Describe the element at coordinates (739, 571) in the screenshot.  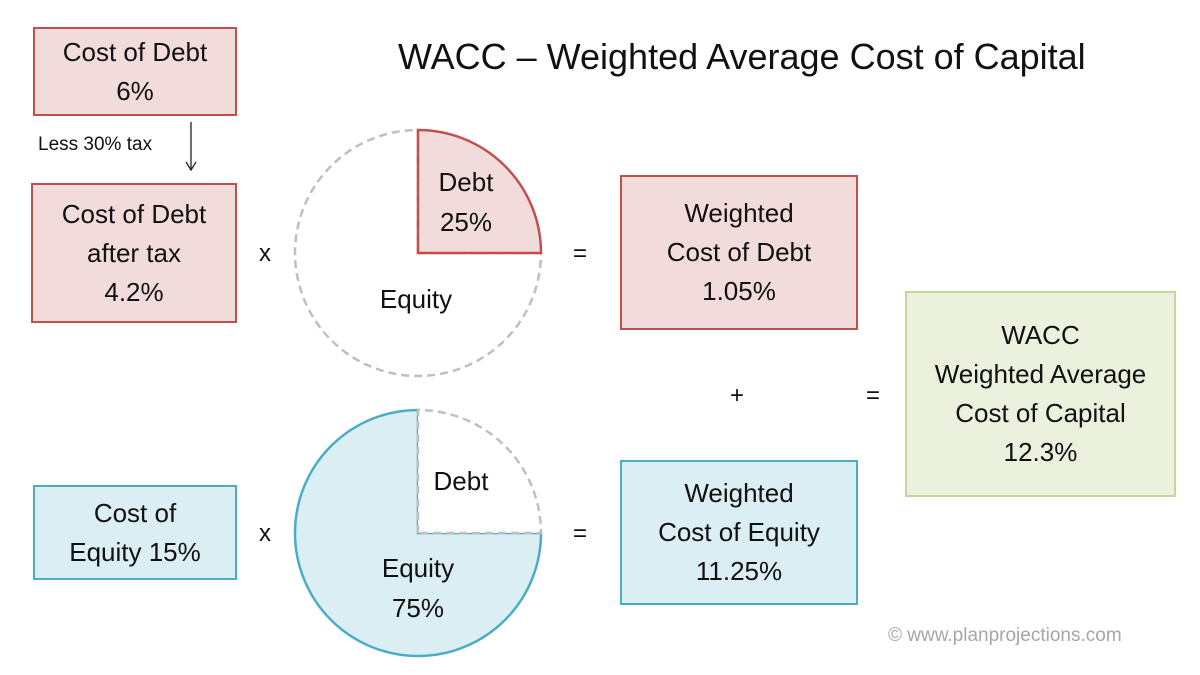
I see `weighted-equity-value: 11.25%` at that location.